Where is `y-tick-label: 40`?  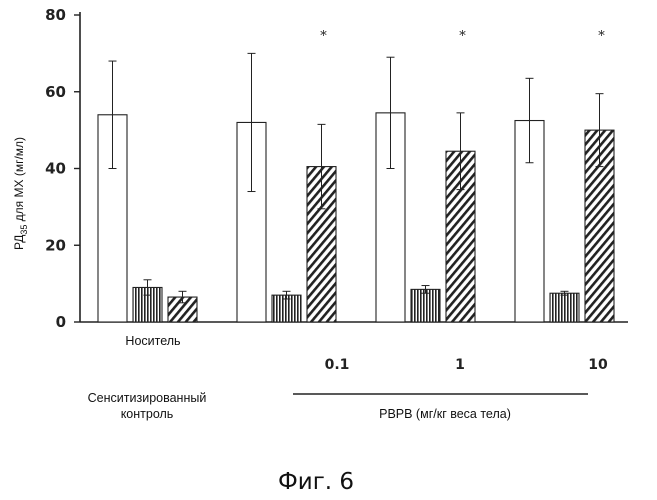 y-tick-label: 40 is located at coordinates (55, 169).